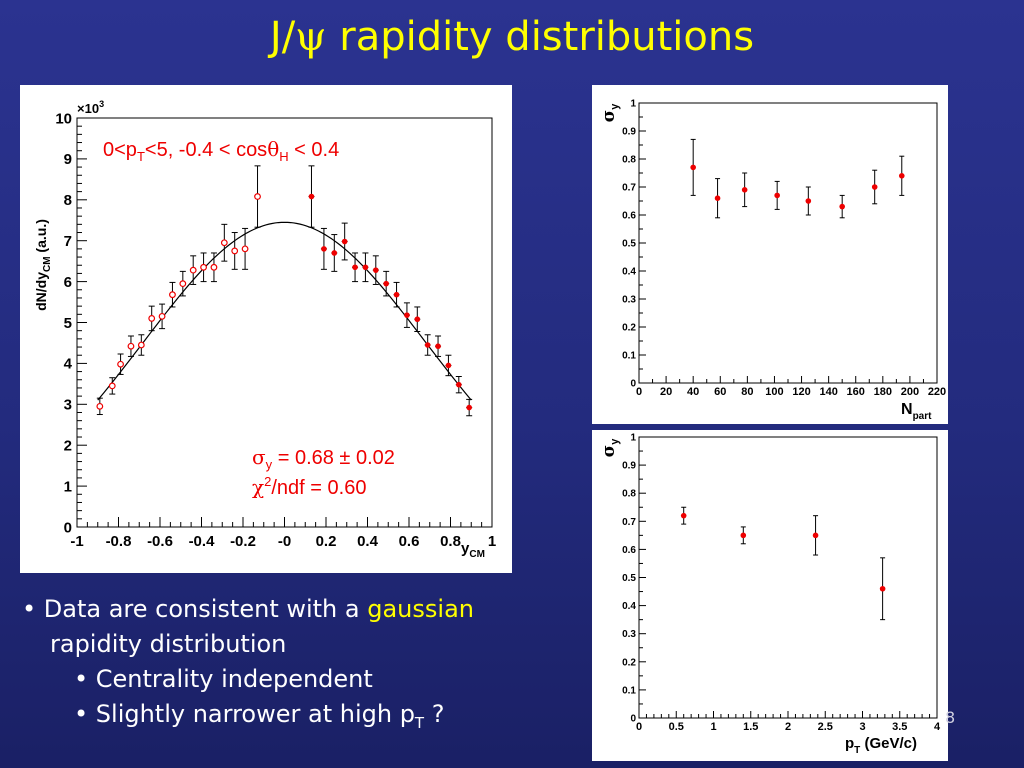  Describe the element at coordinates (420, 609) in the screenshot. I see `highlight-gaussian: gaussian` at that location.